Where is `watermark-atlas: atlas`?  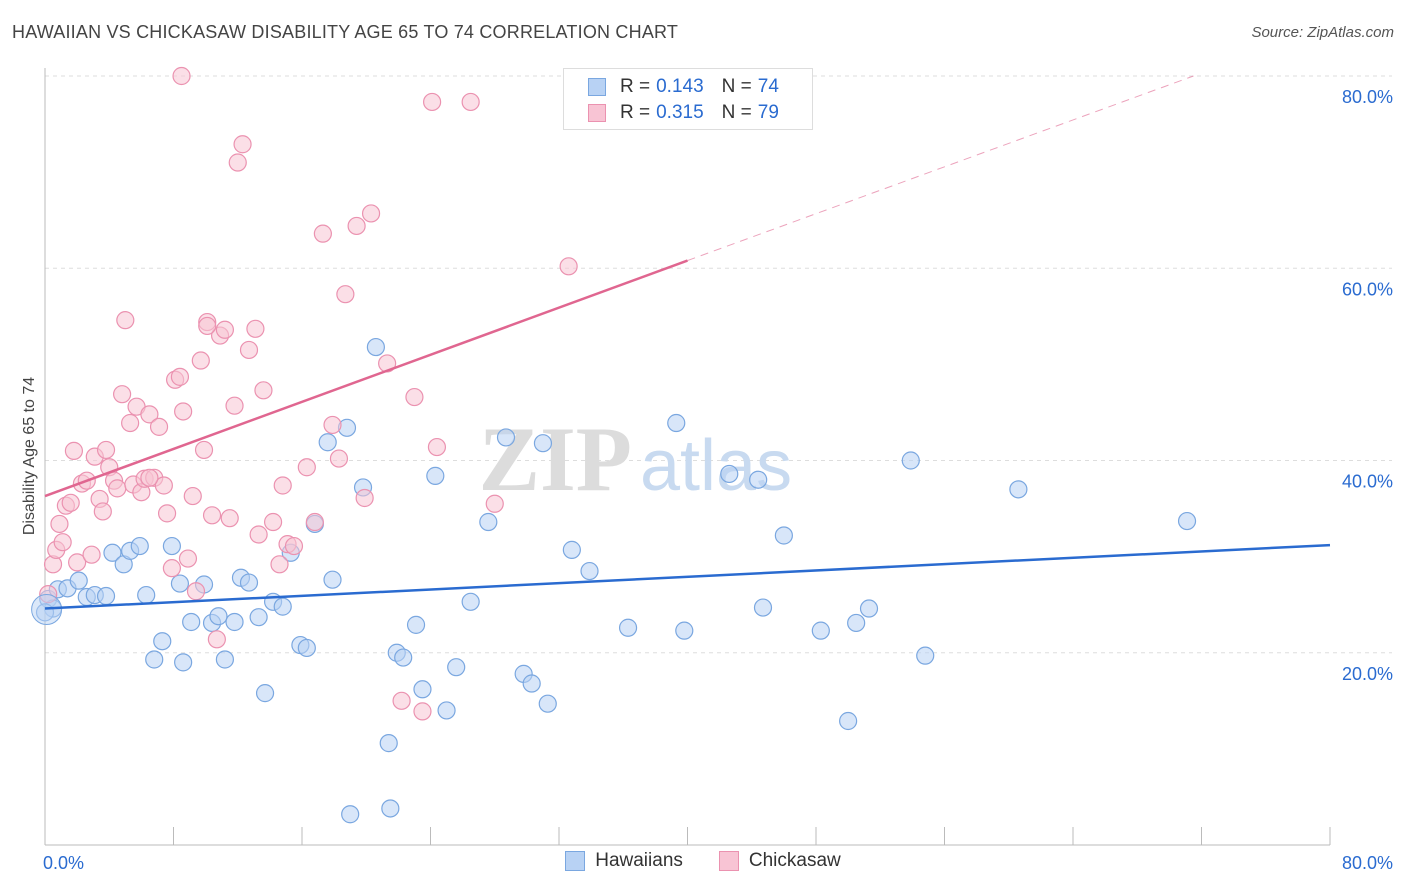
watermark-atlas: atlas is located at coordinates (716, 466).